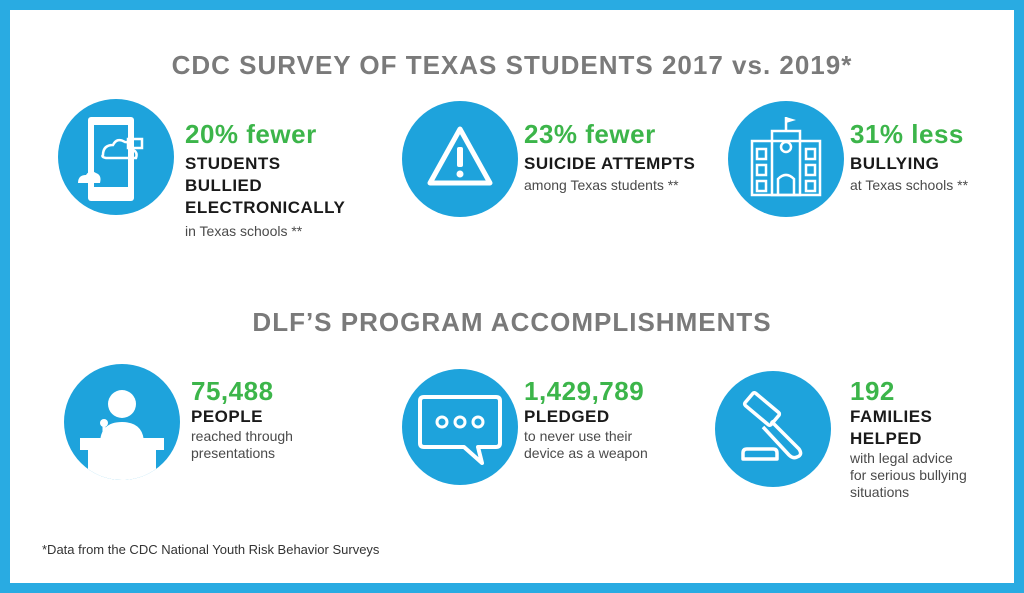  What do you see at coordinates (773, 429) in the screenshot?
I see `gavel-icon` at bounding box center [773, 429].